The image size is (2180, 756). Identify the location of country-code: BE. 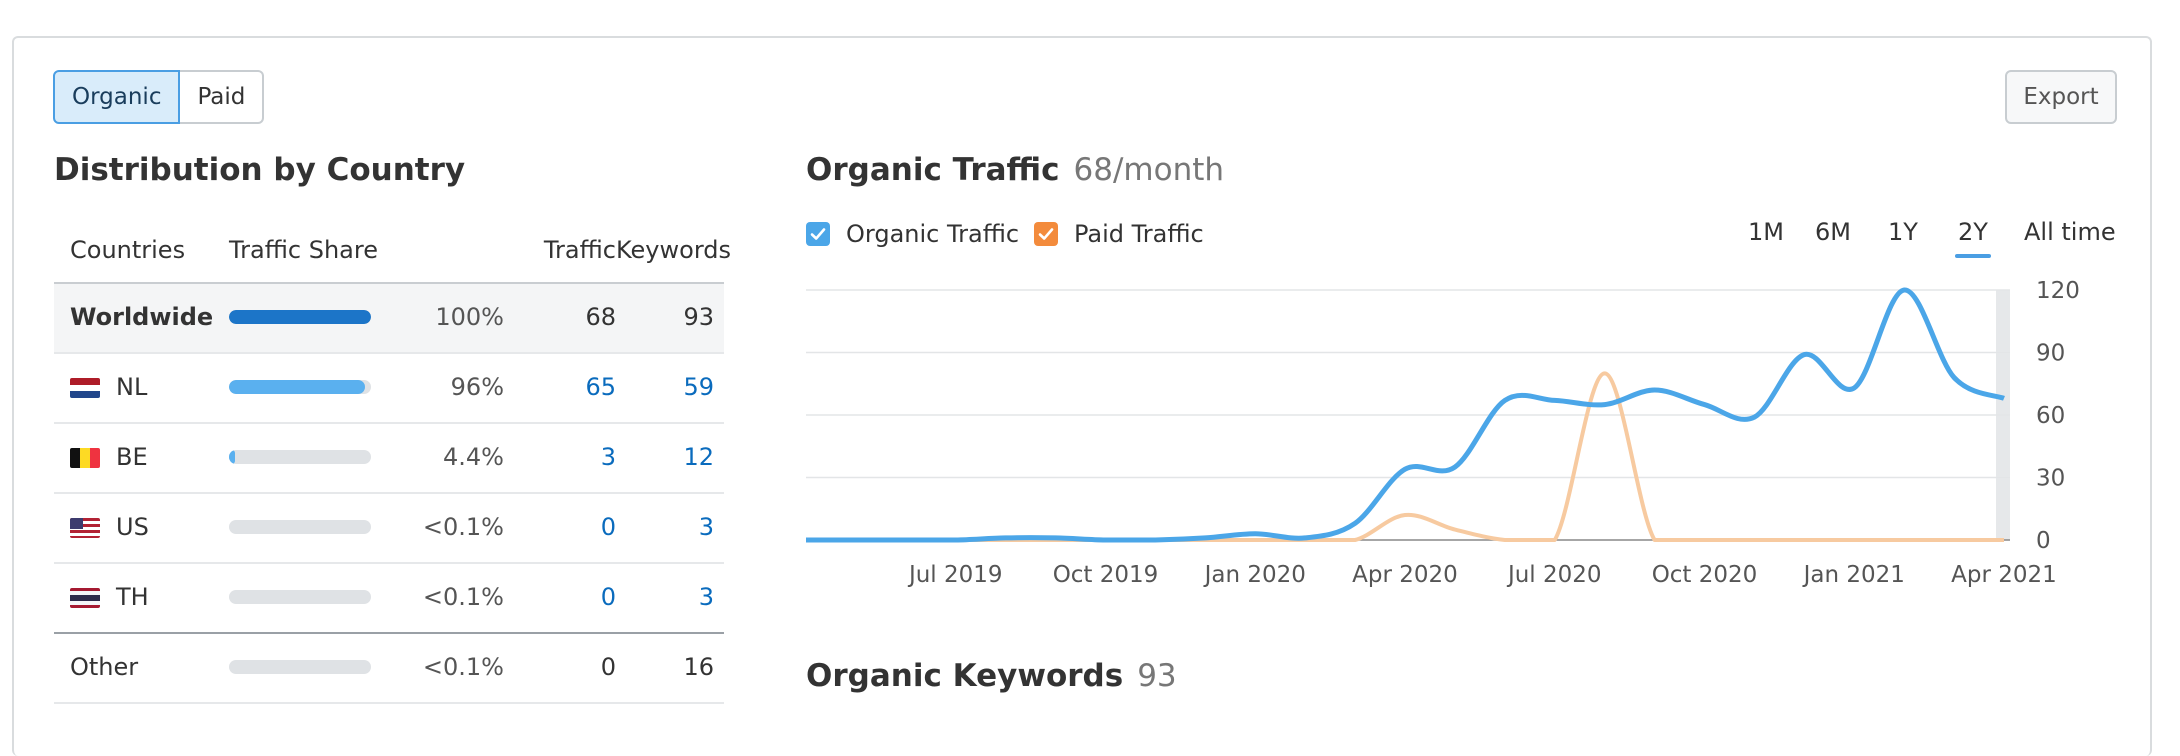
(132, 457).